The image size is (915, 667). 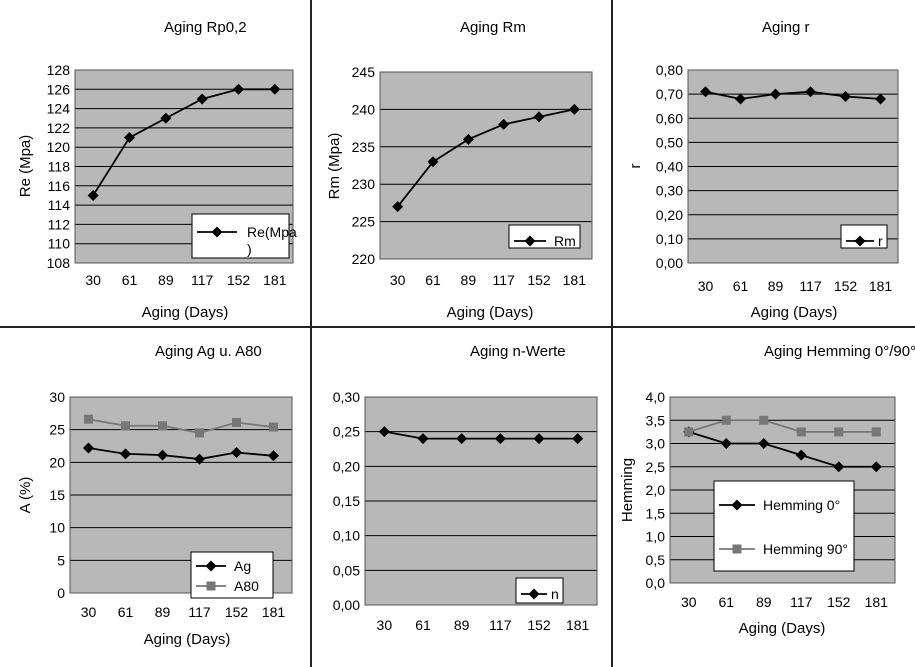 What do you see at coordinates (364, 72) in the screenshot?
I see `y-tick-label: 245` at bounding box center [364, 72].